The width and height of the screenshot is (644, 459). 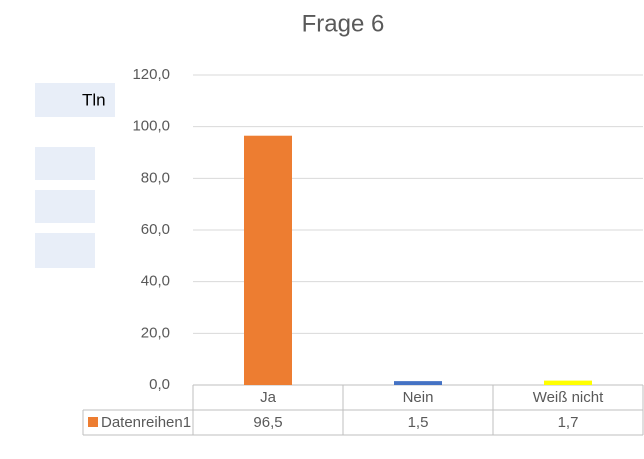 I want to click on y-tick-label: 120,0, so click(x=151, y=74).